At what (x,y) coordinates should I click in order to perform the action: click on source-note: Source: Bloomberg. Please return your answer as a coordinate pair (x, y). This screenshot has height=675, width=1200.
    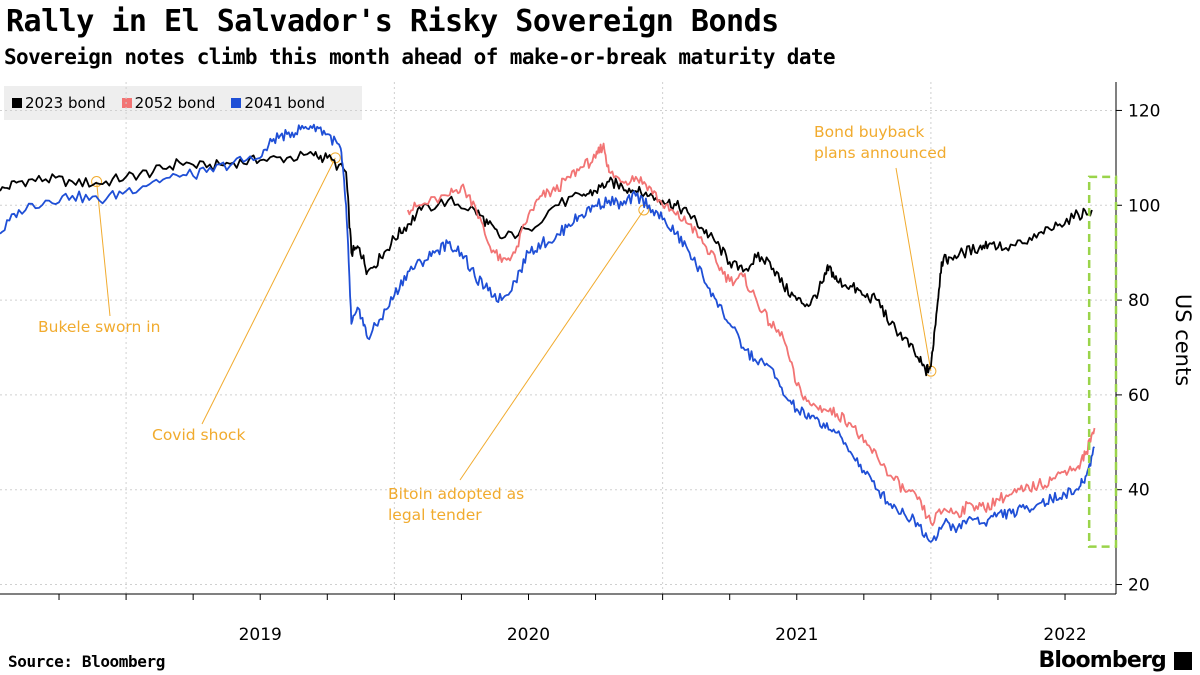
    Looking at the image, I should click on (86, 661).